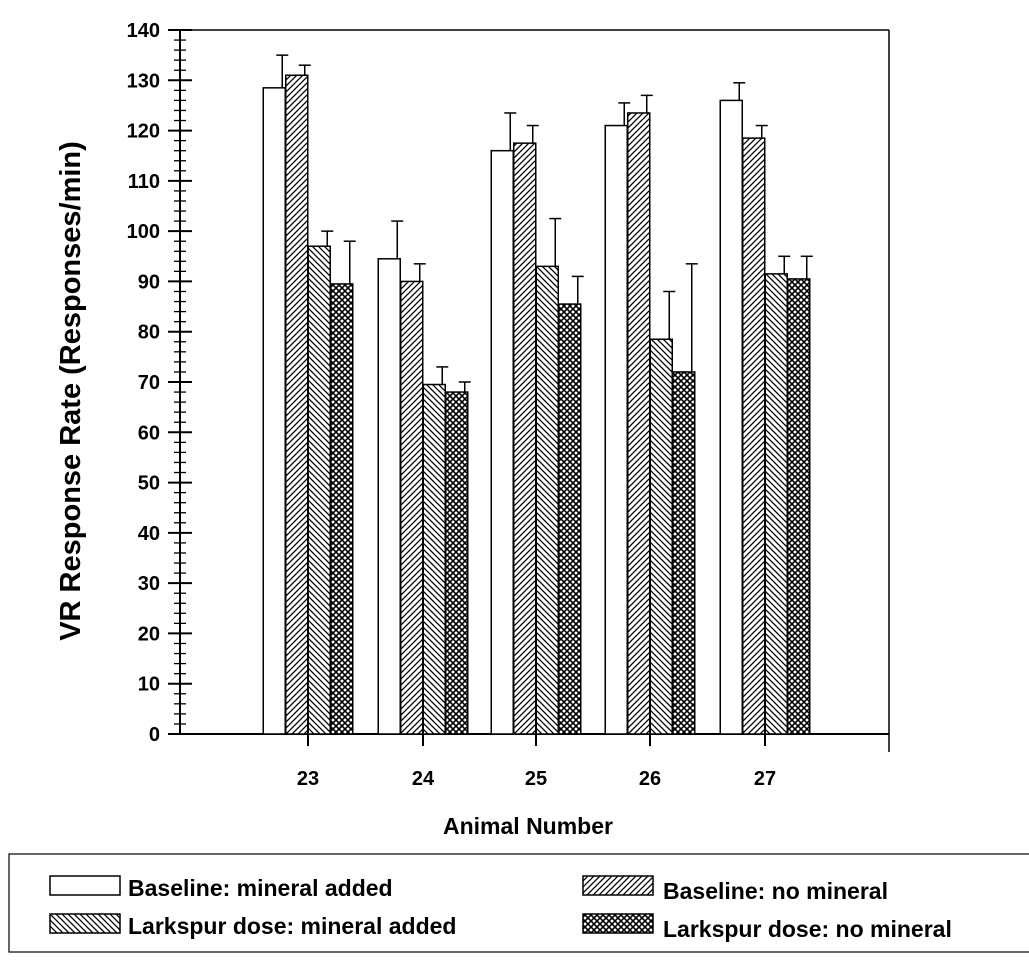 This screenshot has height=967, width=1029. Describe the element at coordinates (765, 779) in the screenshot. I see `x-tick-label: 27` at that location.